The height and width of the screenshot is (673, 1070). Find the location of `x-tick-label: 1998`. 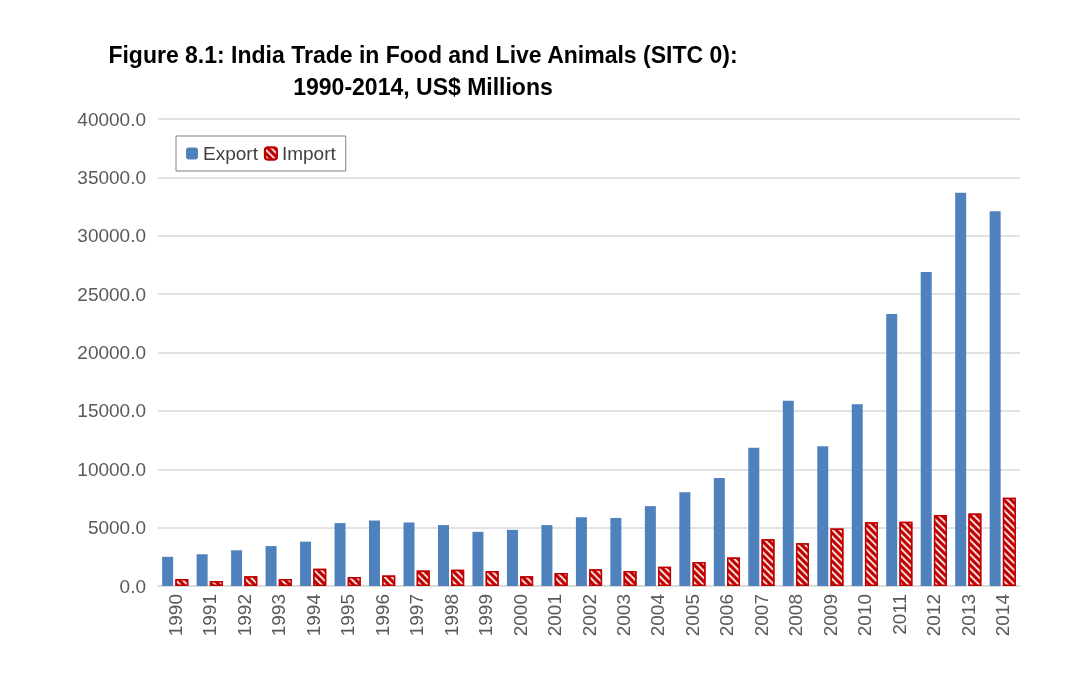

x-tick-label: 1998 is located at coordinates (451, 615).